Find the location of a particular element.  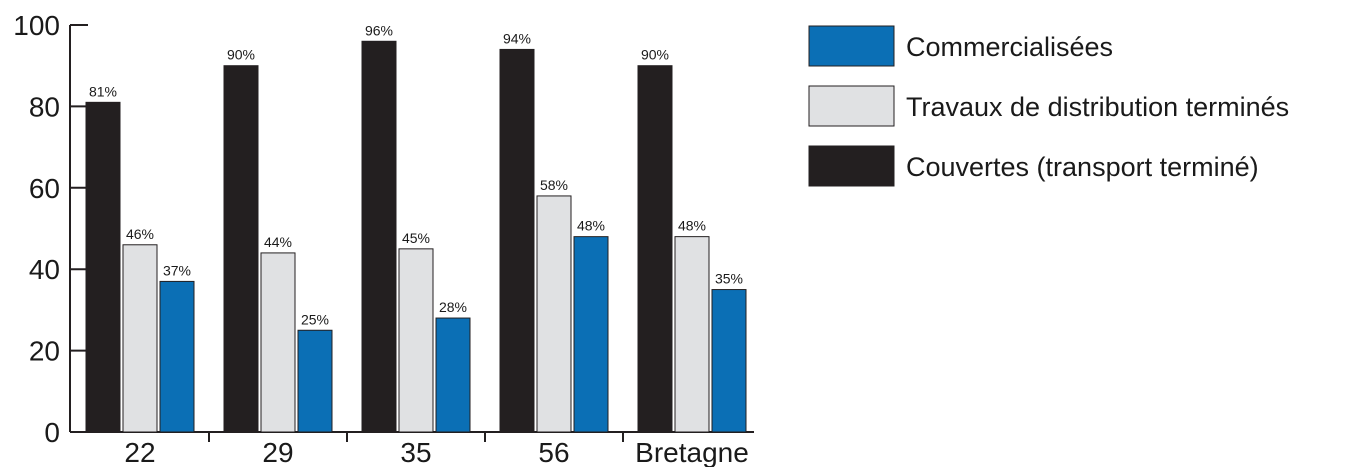

data-label: 25% is located at coordinates (315, 319).